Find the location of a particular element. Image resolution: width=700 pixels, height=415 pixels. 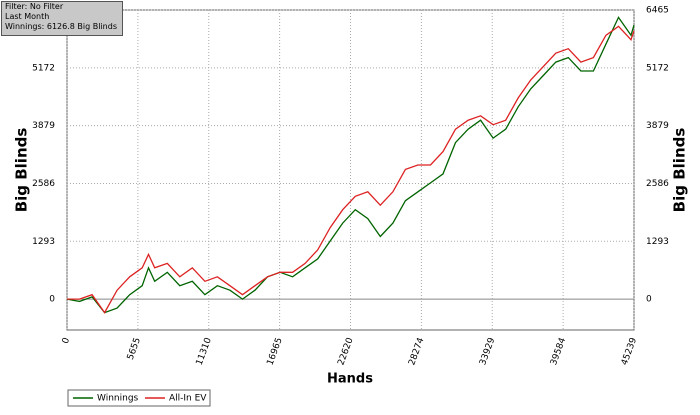

info-line: Winnings: 6126.8 Big Blinds is located at coordinates (61, 26).